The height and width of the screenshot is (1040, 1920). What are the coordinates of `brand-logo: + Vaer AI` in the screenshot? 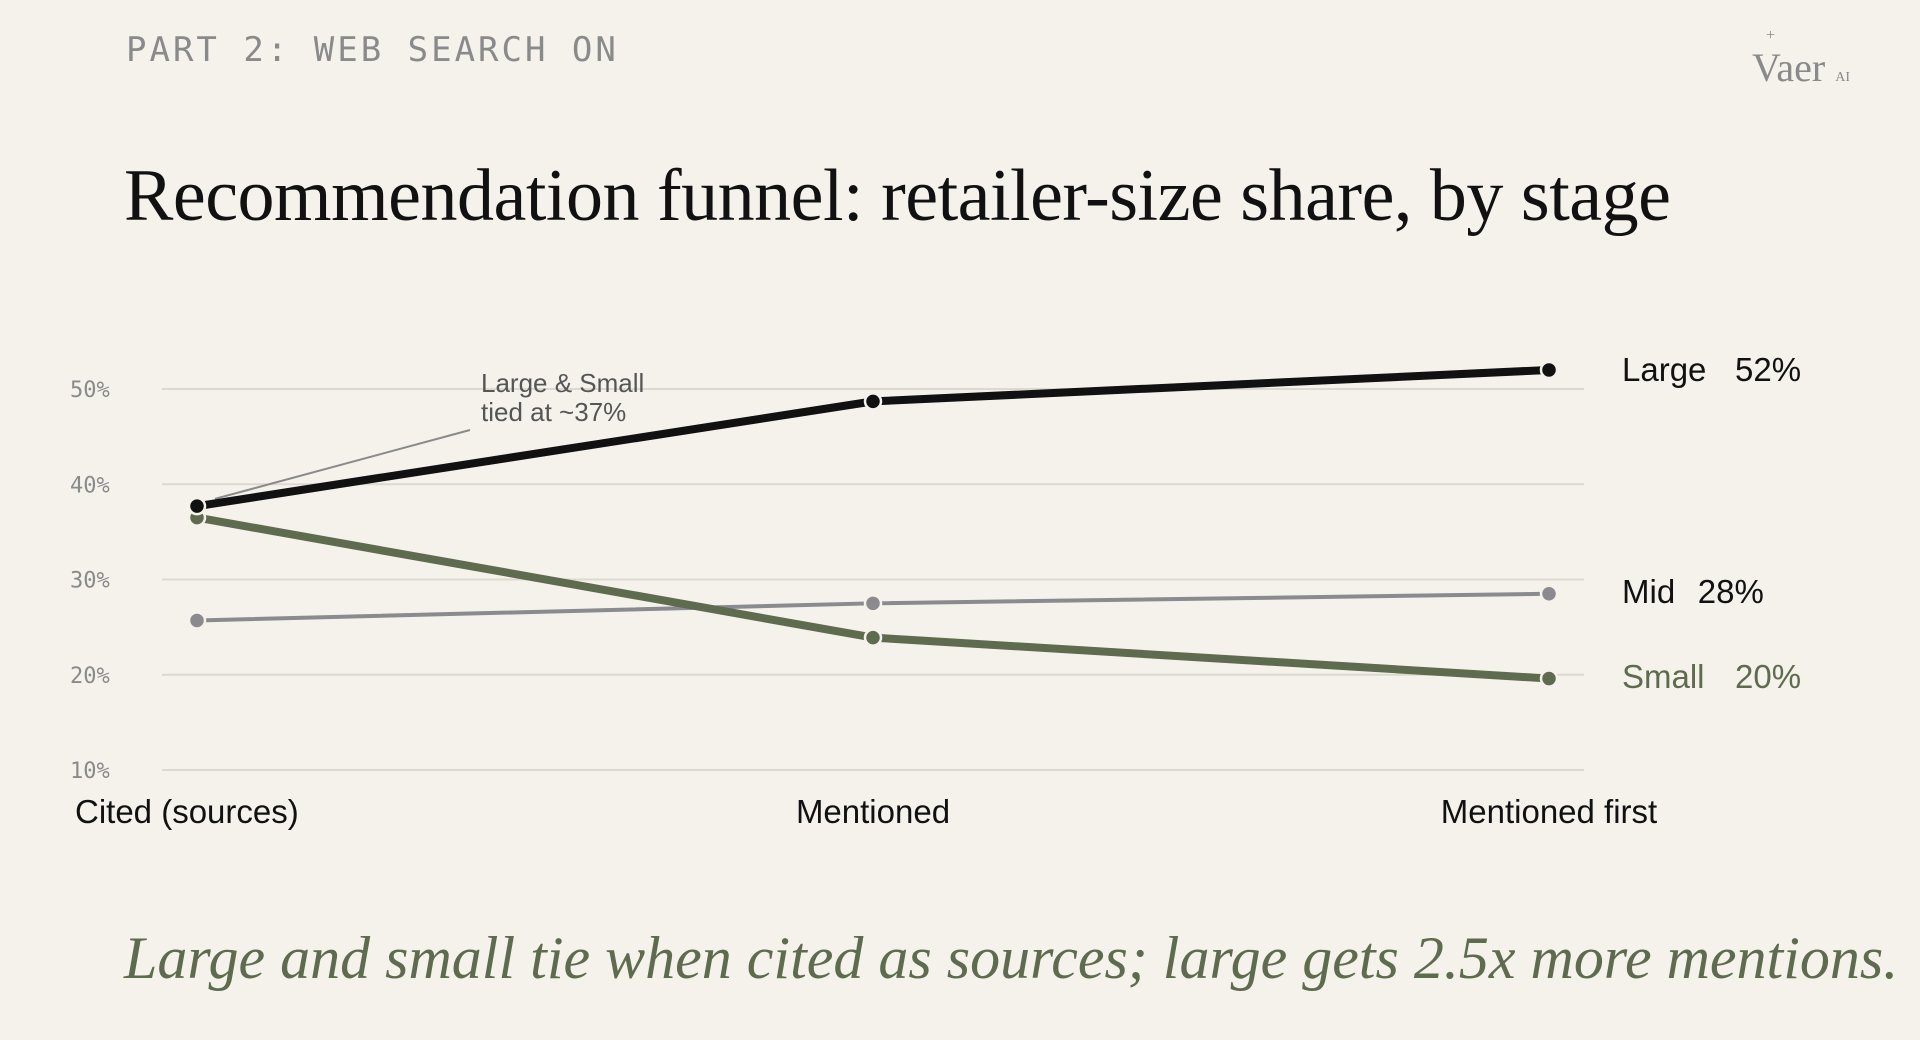 It's located at (1801, 59).